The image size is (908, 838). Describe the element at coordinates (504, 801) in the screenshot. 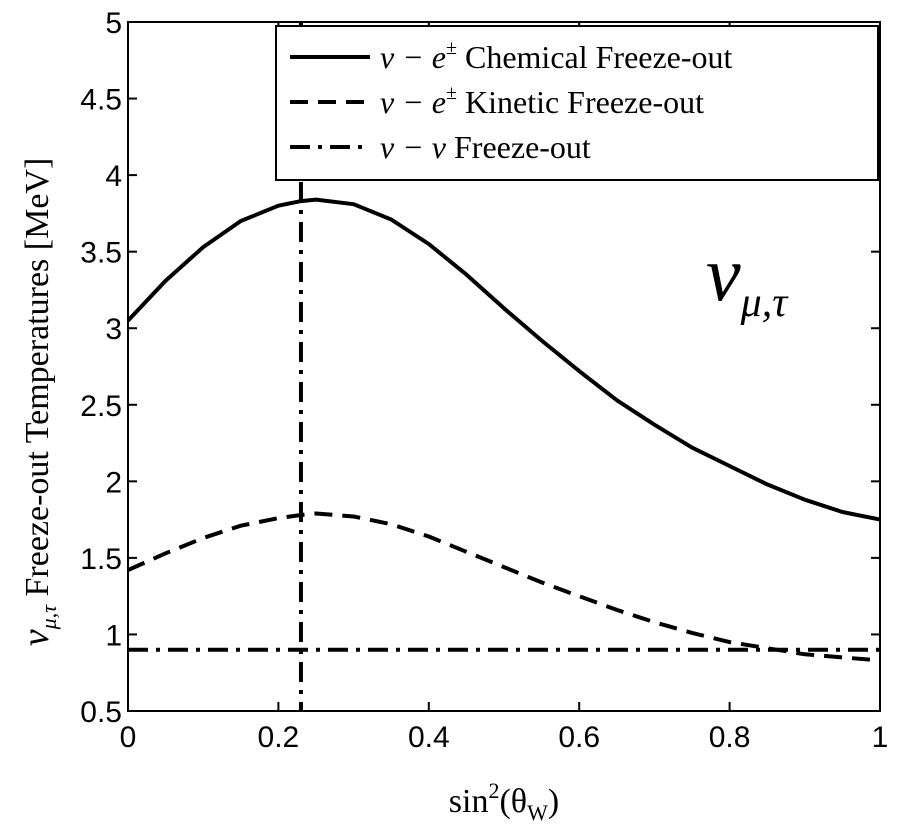

I see `x-axis-label: sin2(θW)` at that location.